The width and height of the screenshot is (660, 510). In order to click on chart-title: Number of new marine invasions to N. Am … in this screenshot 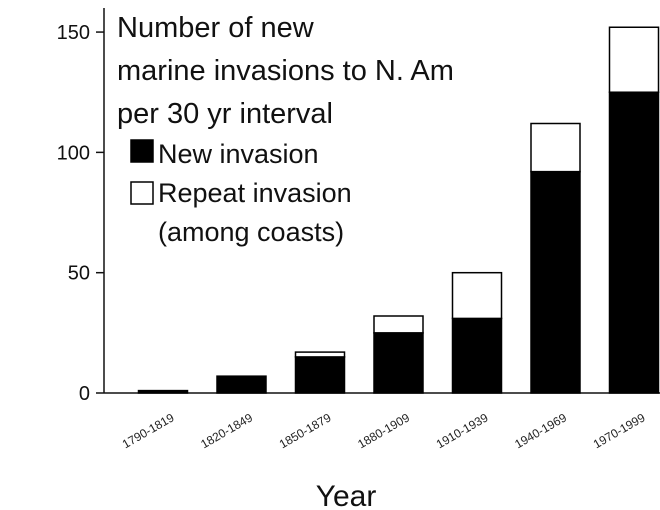, I will do `click(285, 71)`.